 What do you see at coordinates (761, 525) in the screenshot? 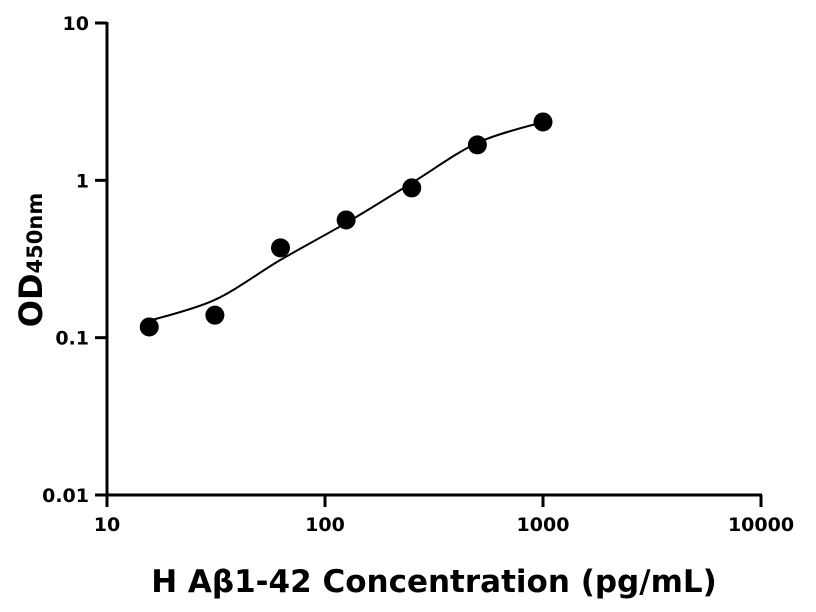
I see `x-tick-label: 10000` at bounding box center [761, 525].